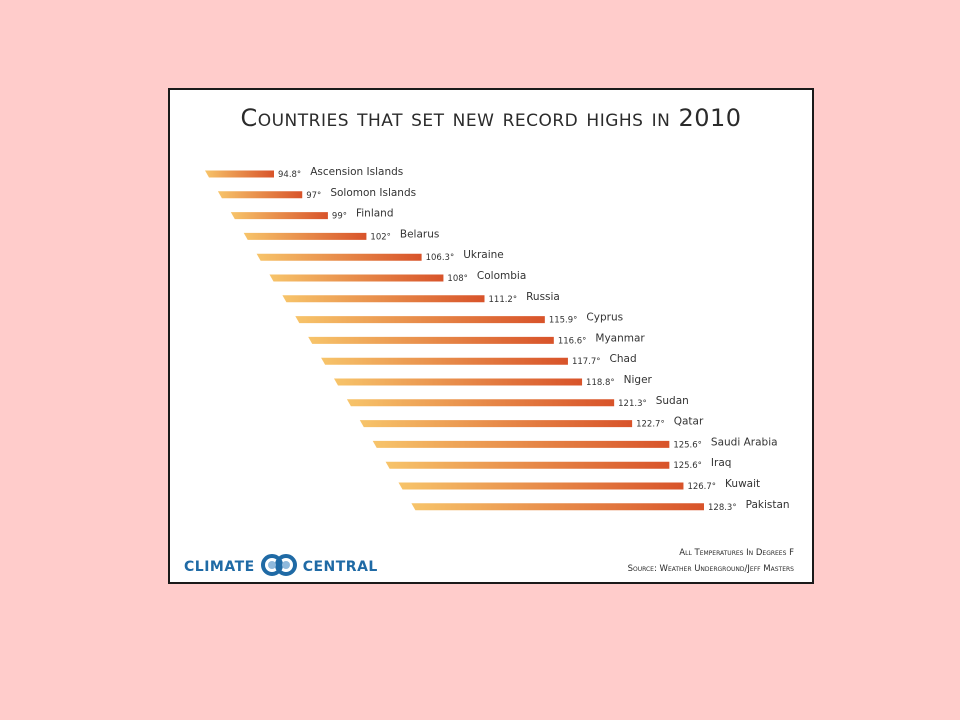 The image size is (960, 720). I want to click on value-label-russia: 111.2°, so click(503, 300).